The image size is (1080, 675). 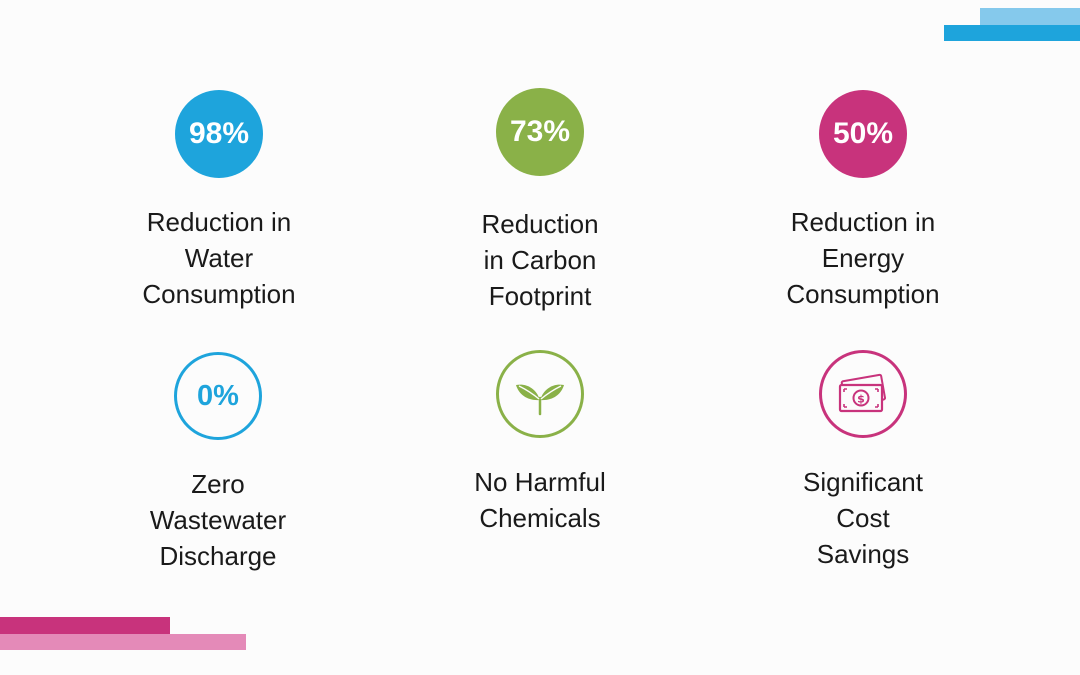 I want to click on label-line: Wastewater, so click(x=218, y=520).